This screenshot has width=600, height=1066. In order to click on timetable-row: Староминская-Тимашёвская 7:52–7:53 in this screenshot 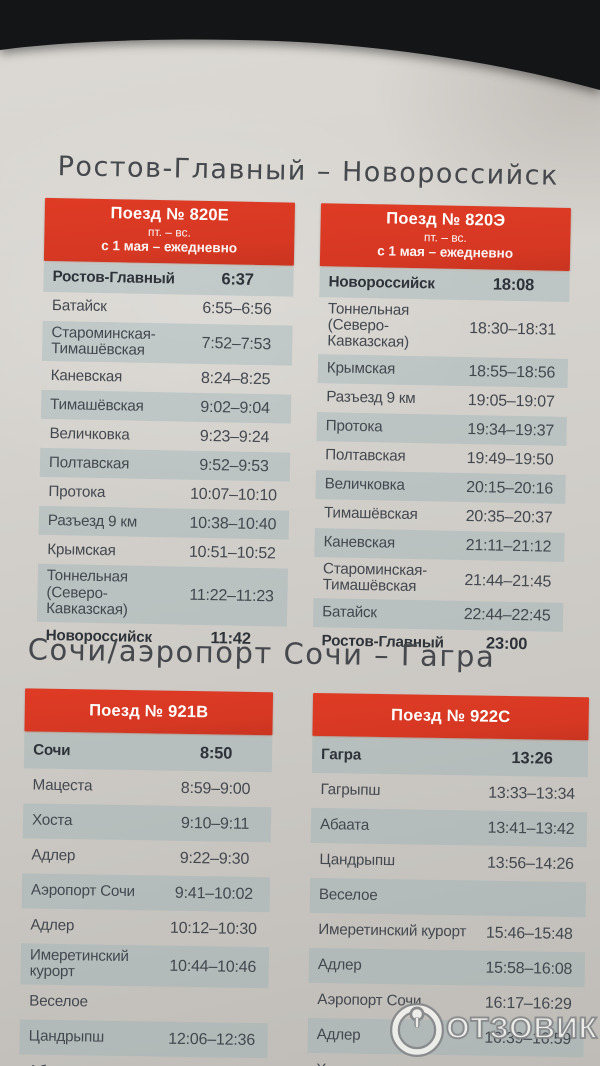, I will do `click(167, 343)`.